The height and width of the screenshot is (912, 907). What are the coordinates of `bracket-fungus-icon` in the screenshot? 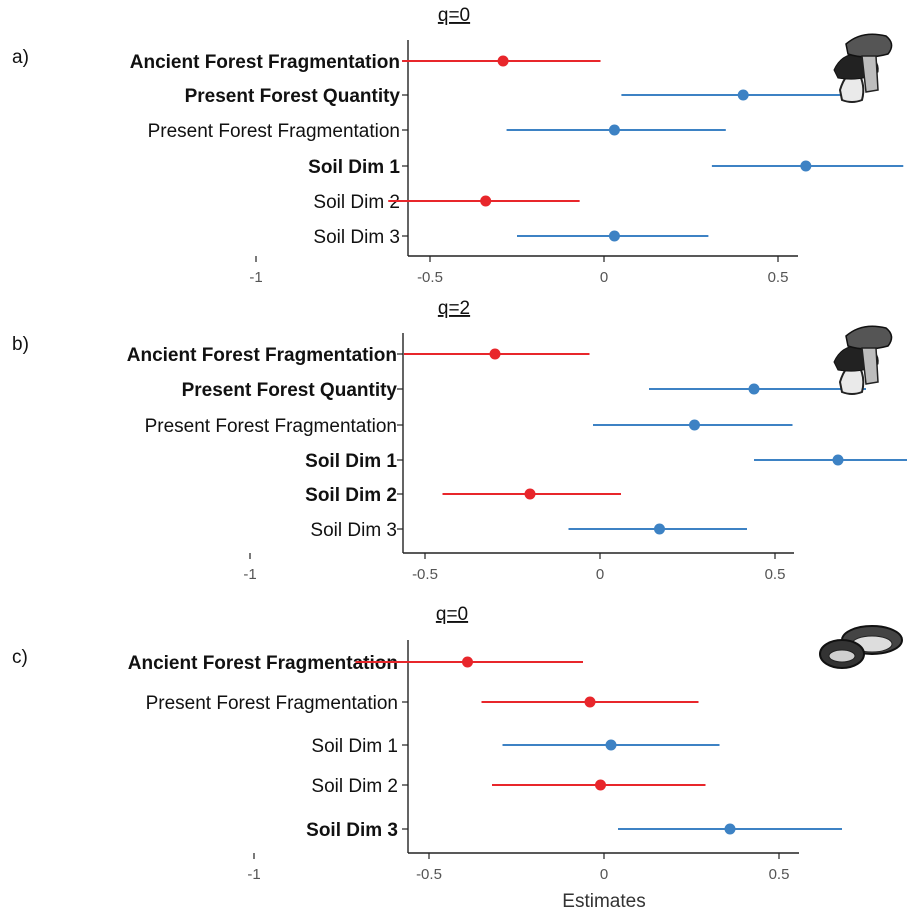 It's located at (861, 647).